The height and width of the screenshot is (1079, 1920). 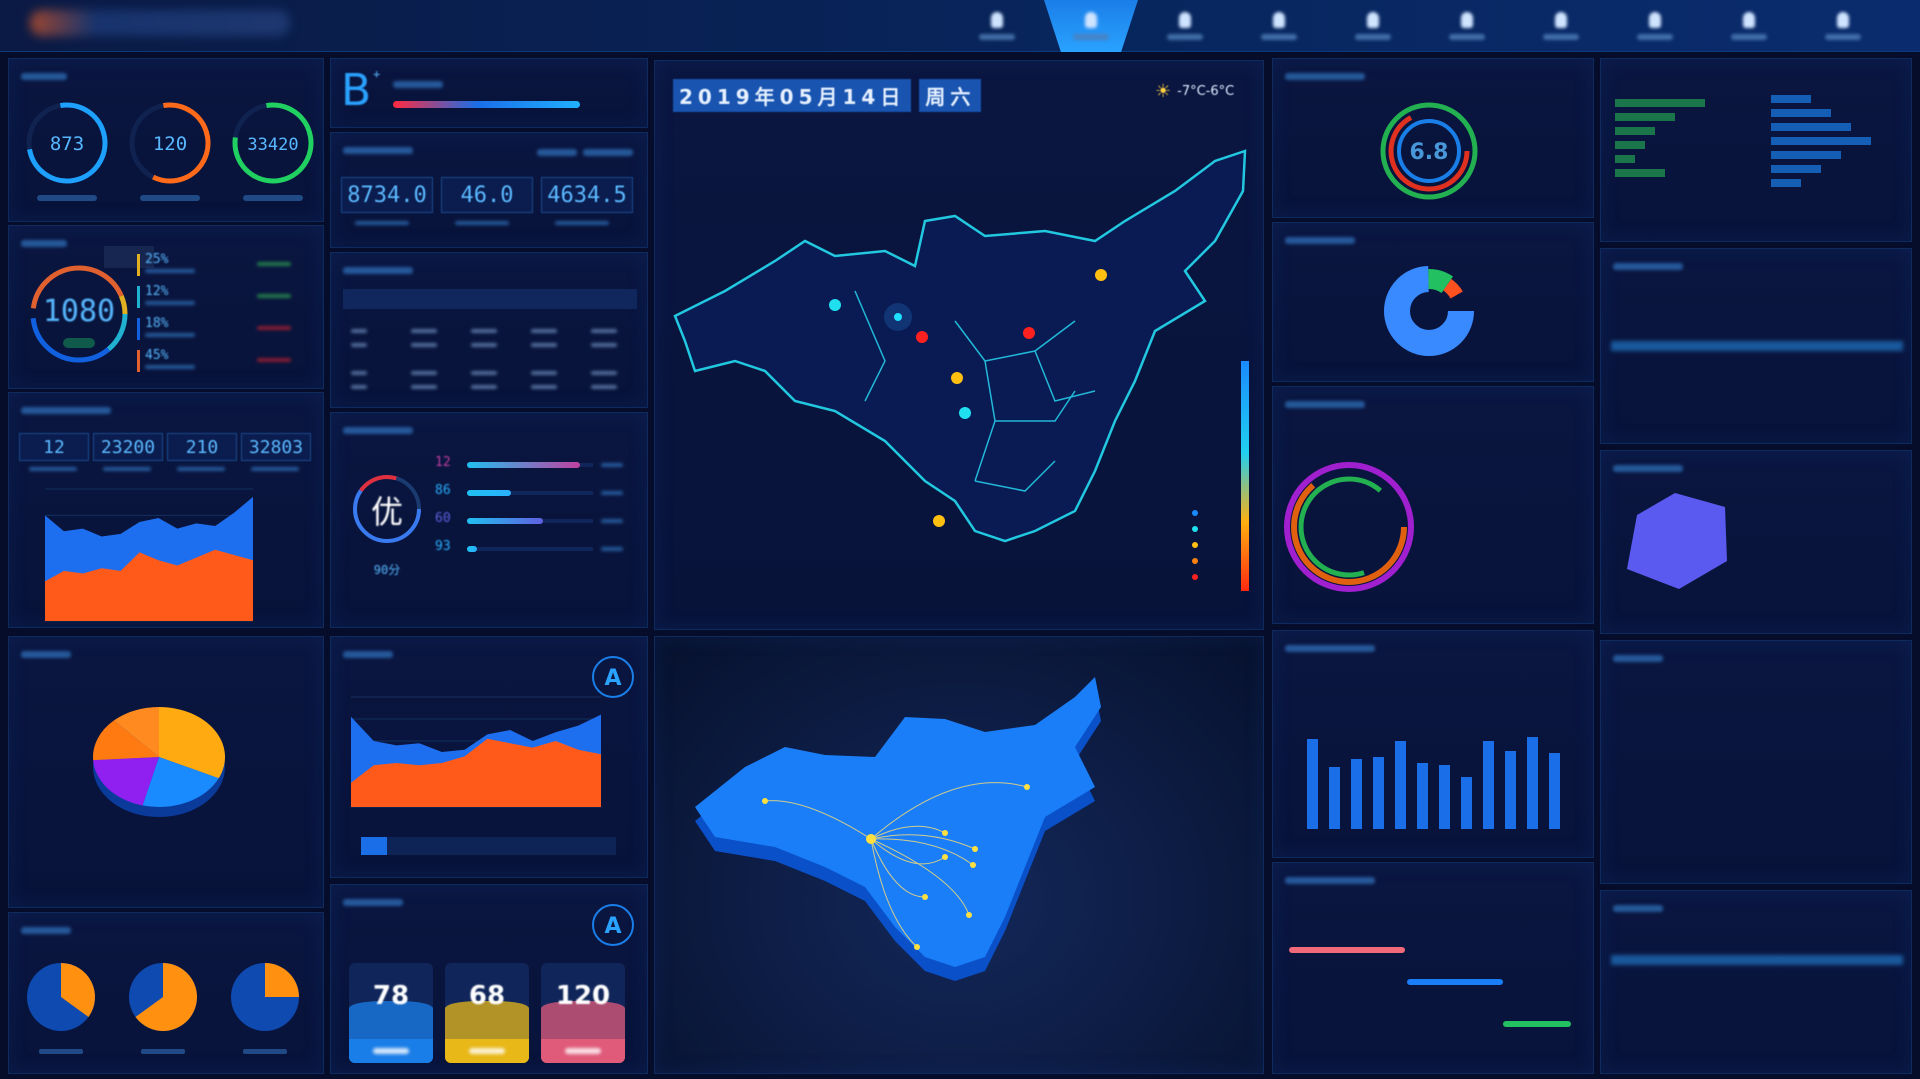 What do you see at coordinates (487, 195) in the screenshot?
I see `energy-value: 46.0` at bounding box center [487, 195].